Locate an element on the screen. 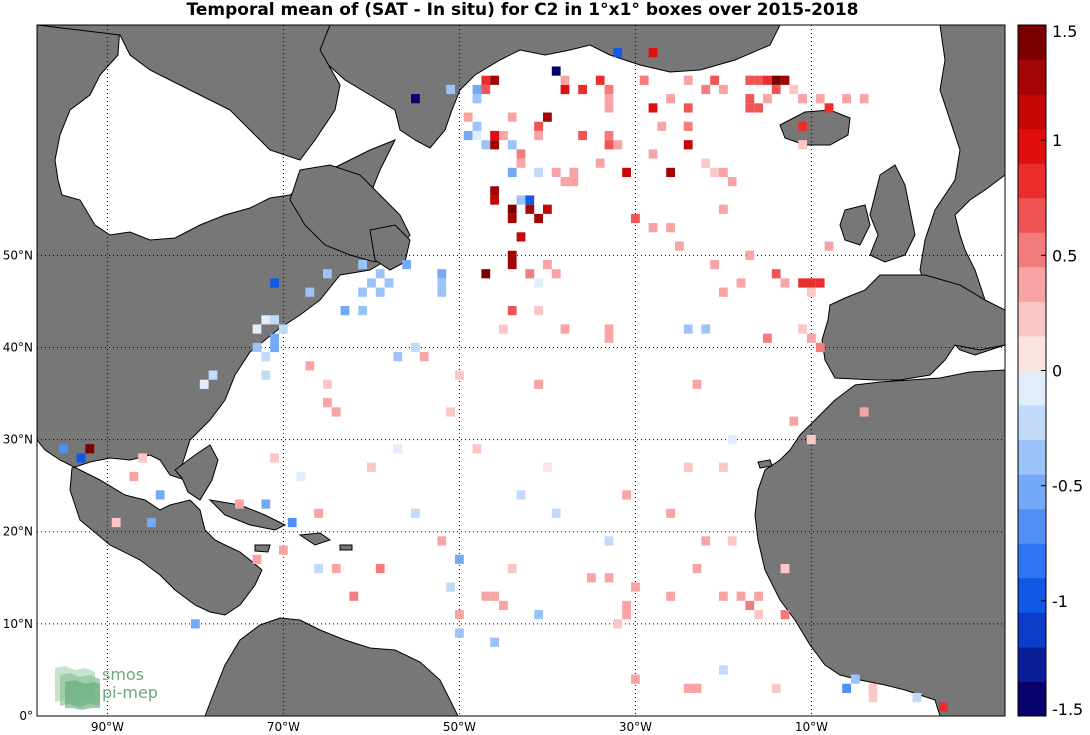  baffin-island-land is located at coordinates (188, 92).